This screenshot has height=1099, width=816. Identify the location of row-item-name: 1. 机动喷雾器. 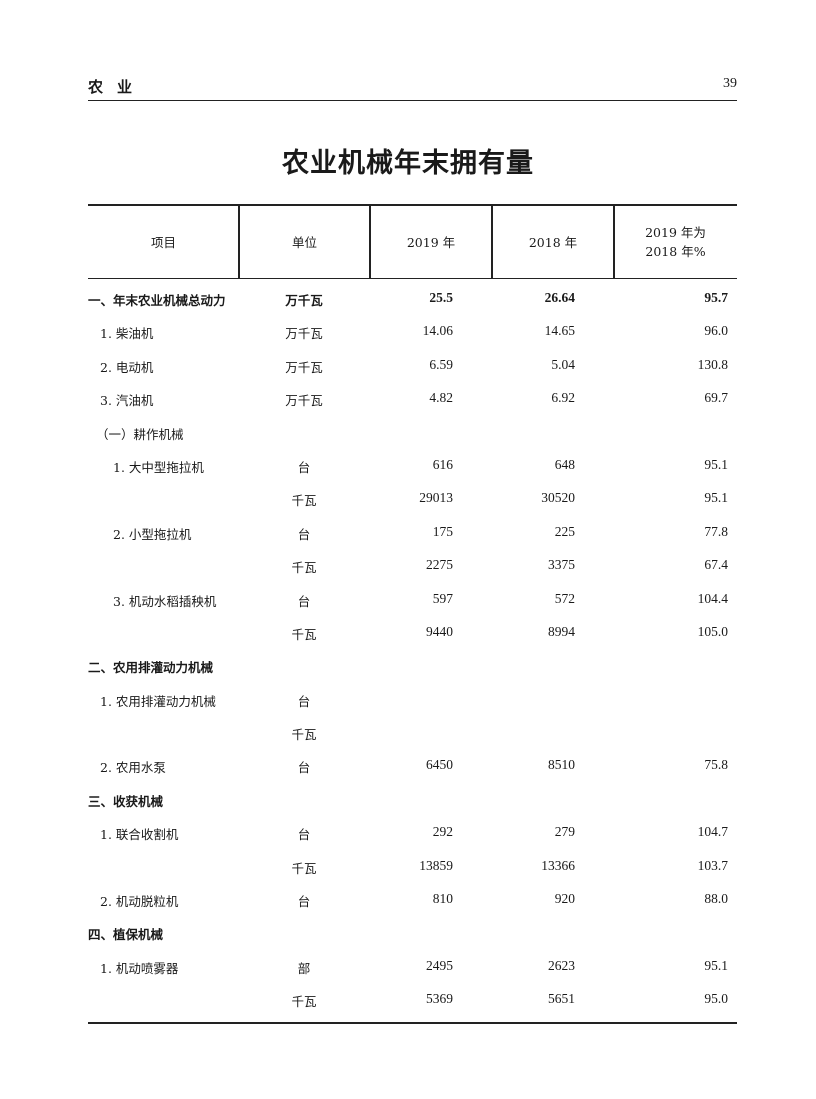
(139, 968).